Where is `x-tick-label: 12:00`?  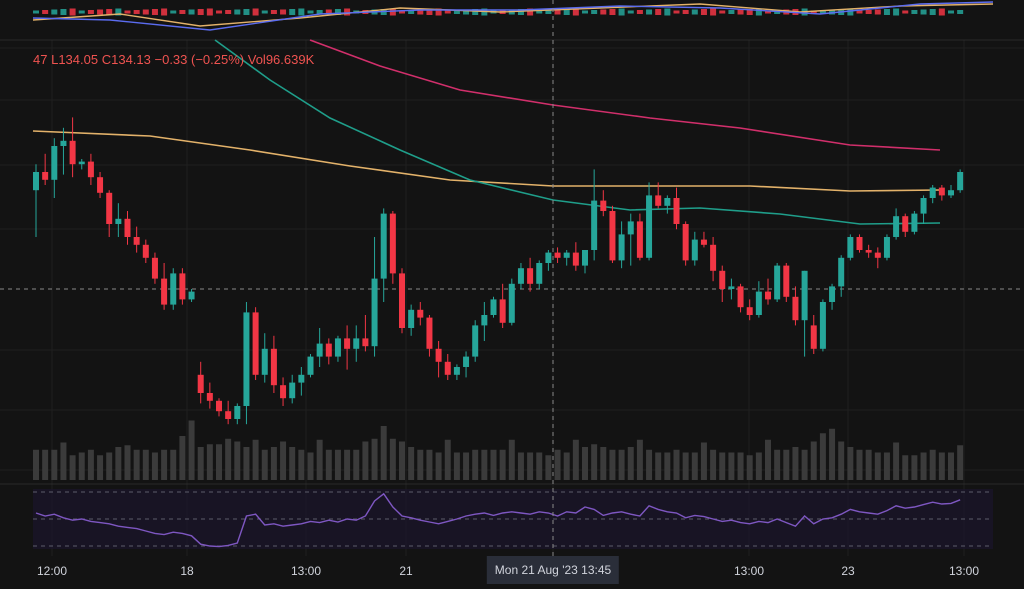
x-tick-label: 12:00 is located at coordinates (52, 571).